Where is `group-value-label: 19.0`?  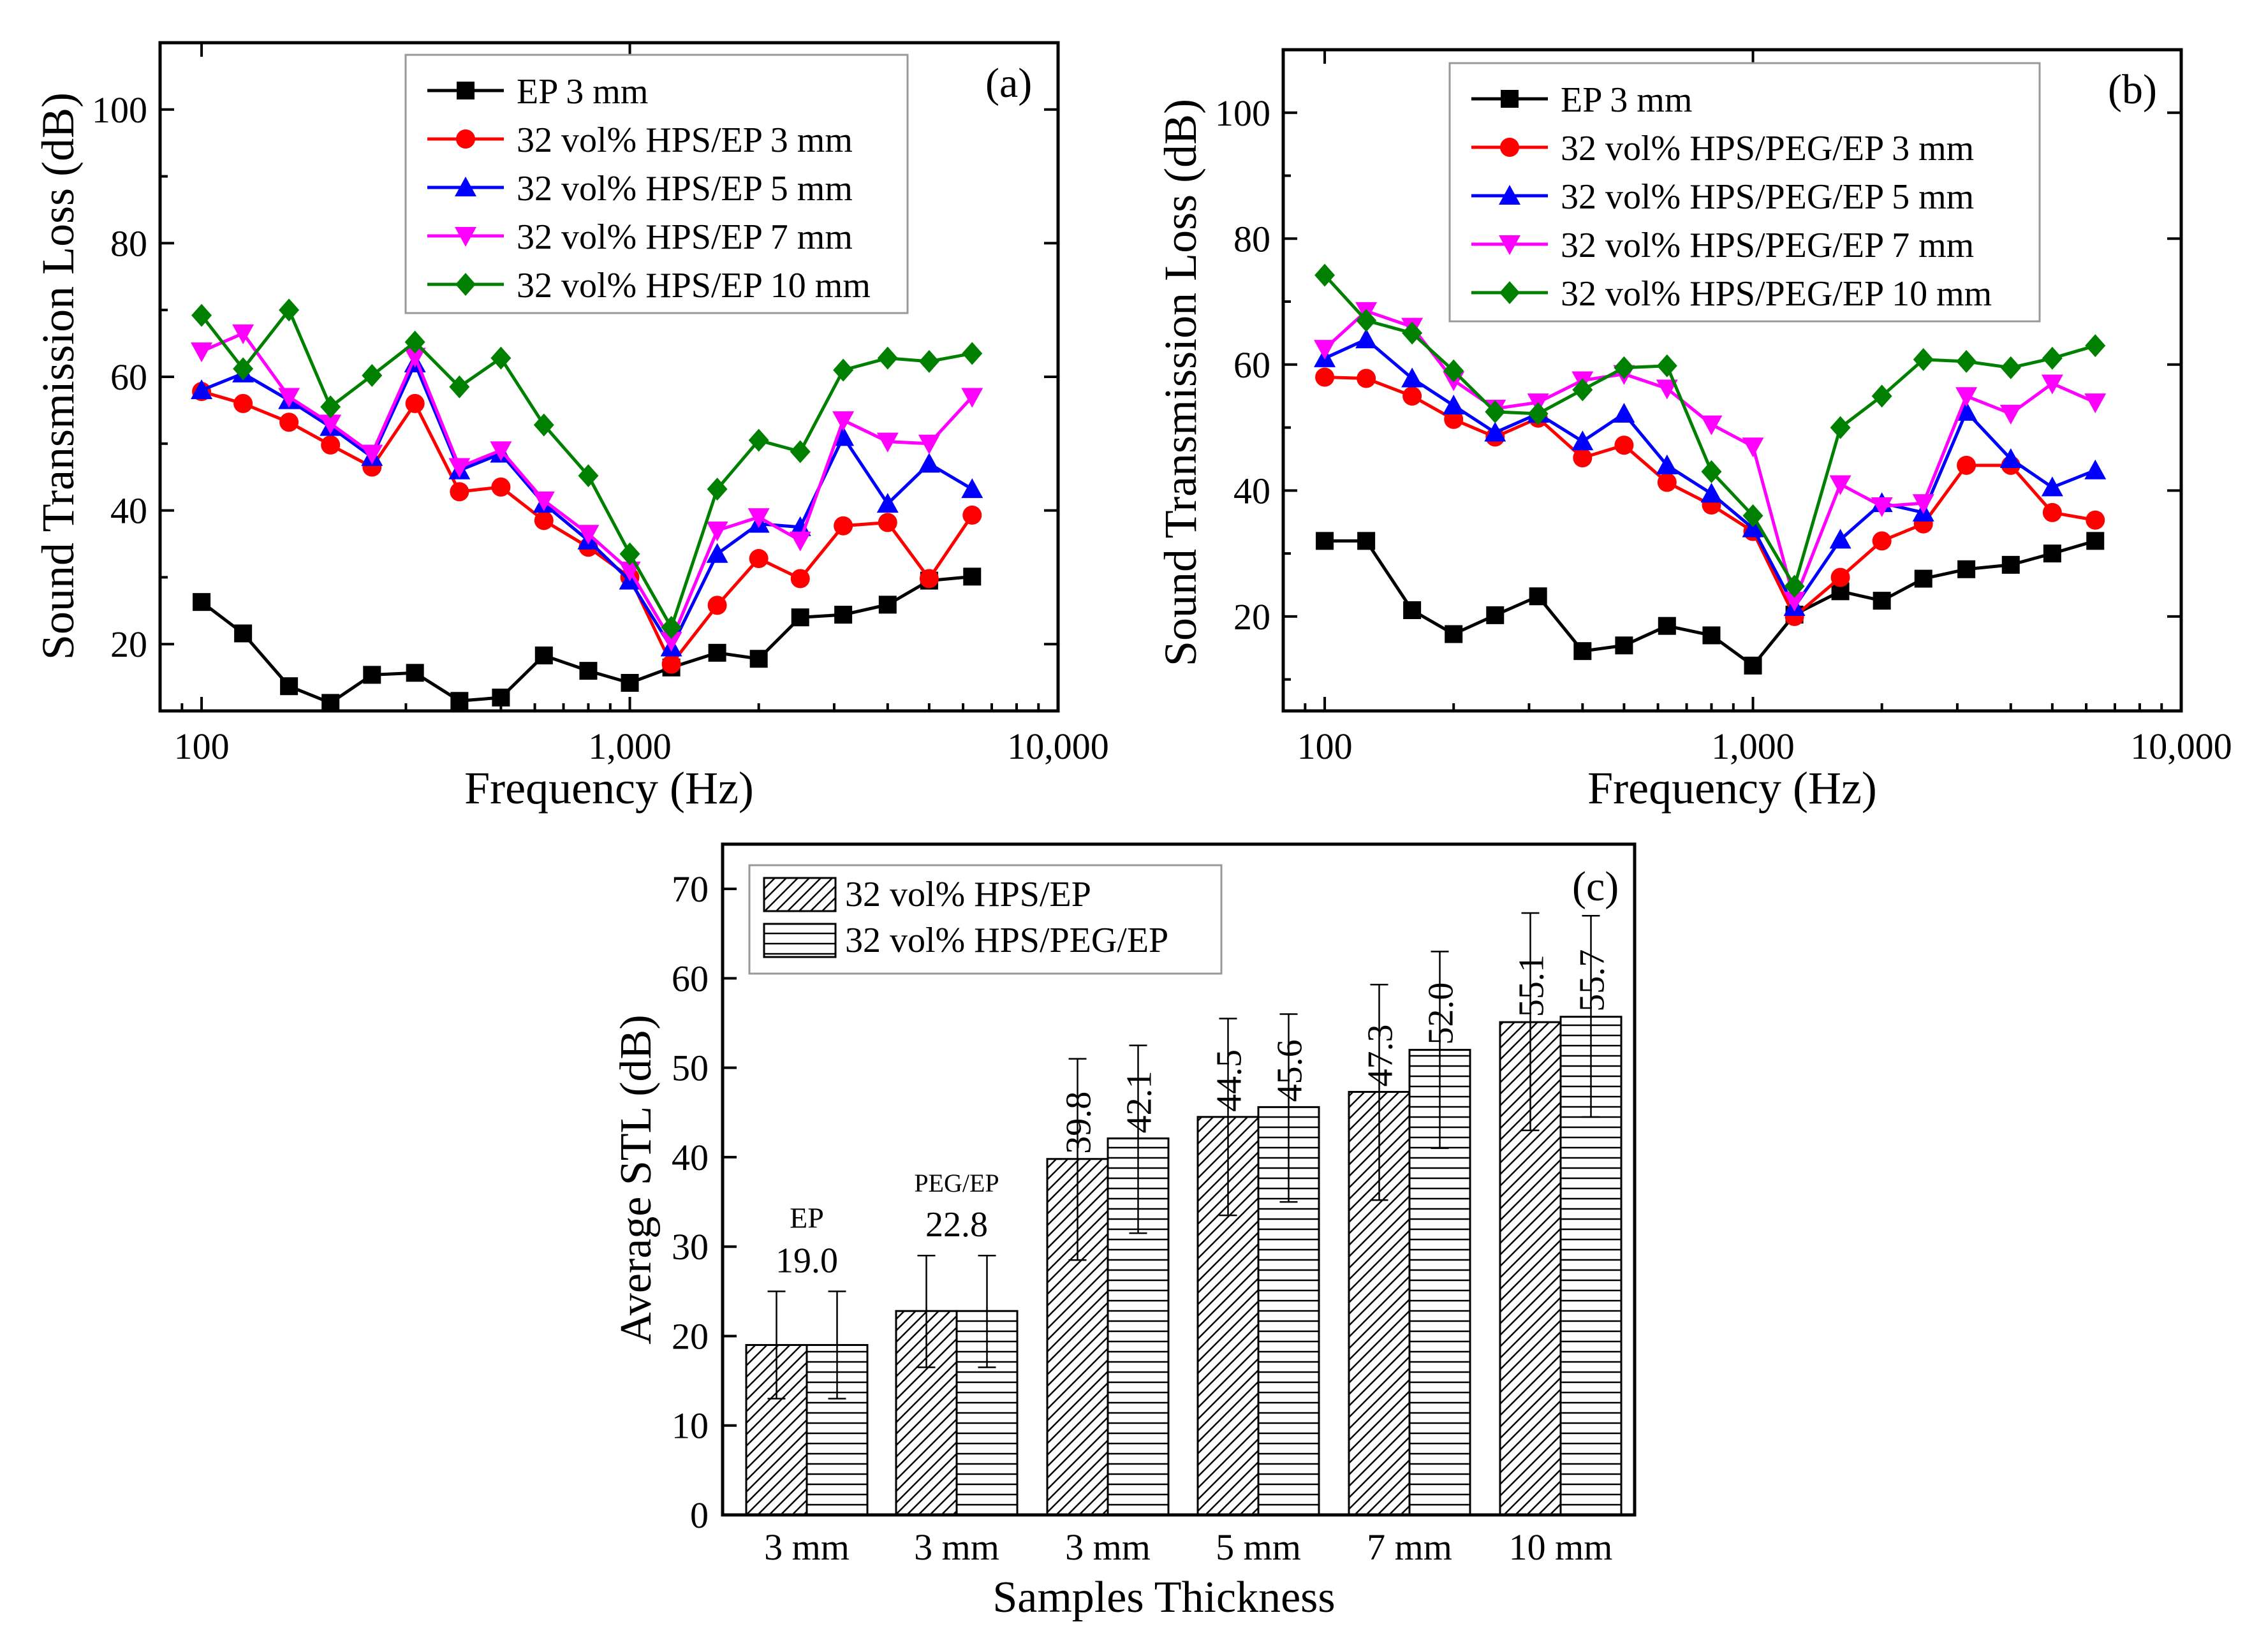 group-value-label: 19.0 is located at coordinates (807, 1261).